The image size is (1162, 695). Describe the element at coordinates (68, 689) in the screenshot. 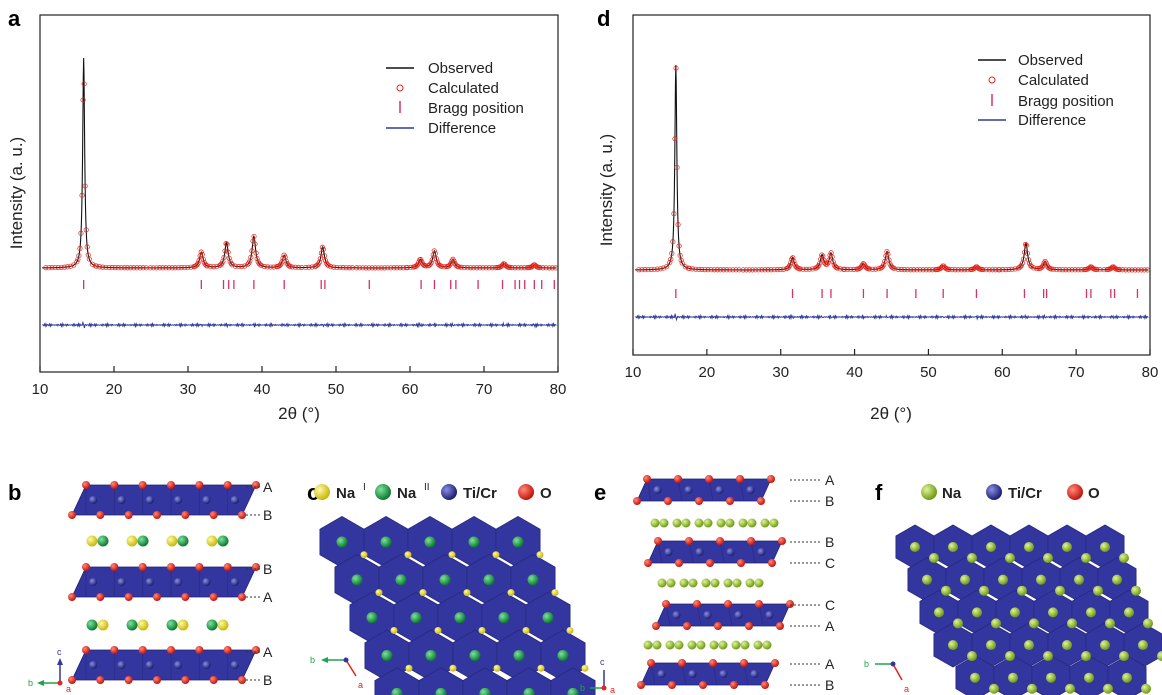

I see `axis-label-a: a` at that location.